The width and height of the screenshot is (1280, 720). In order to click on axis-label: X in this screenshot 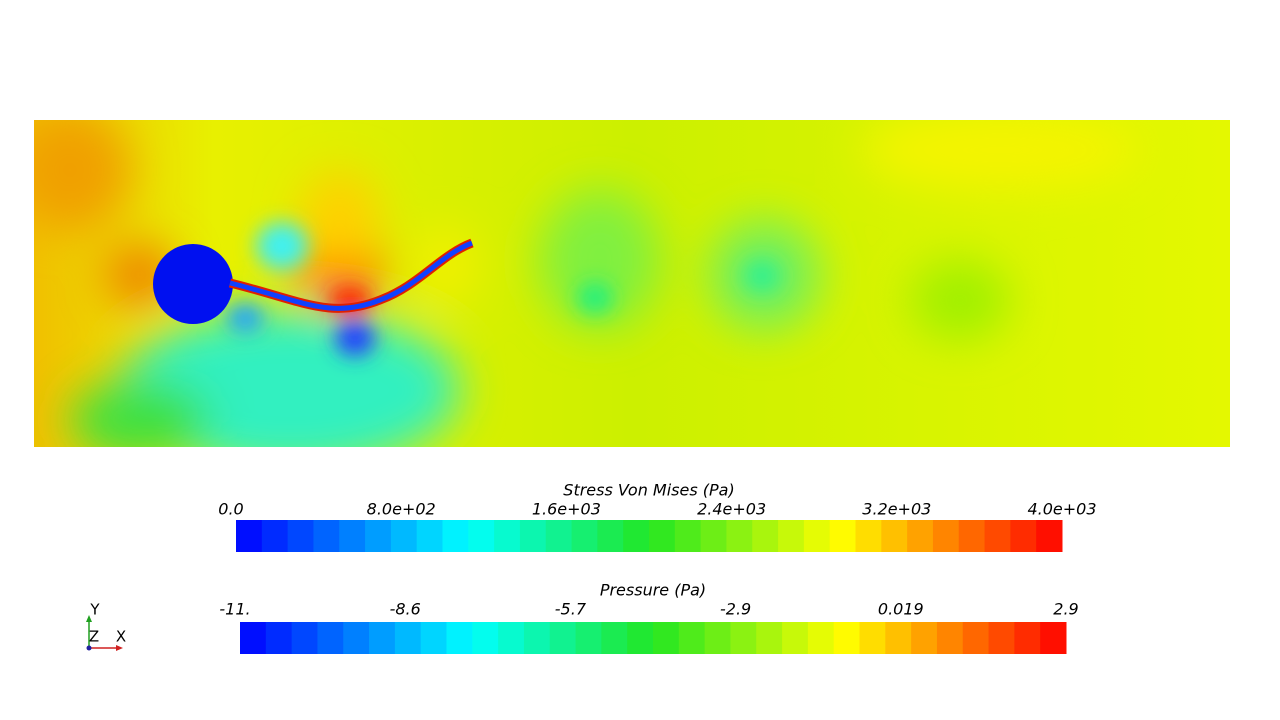, I will do `click(121, 637)`.